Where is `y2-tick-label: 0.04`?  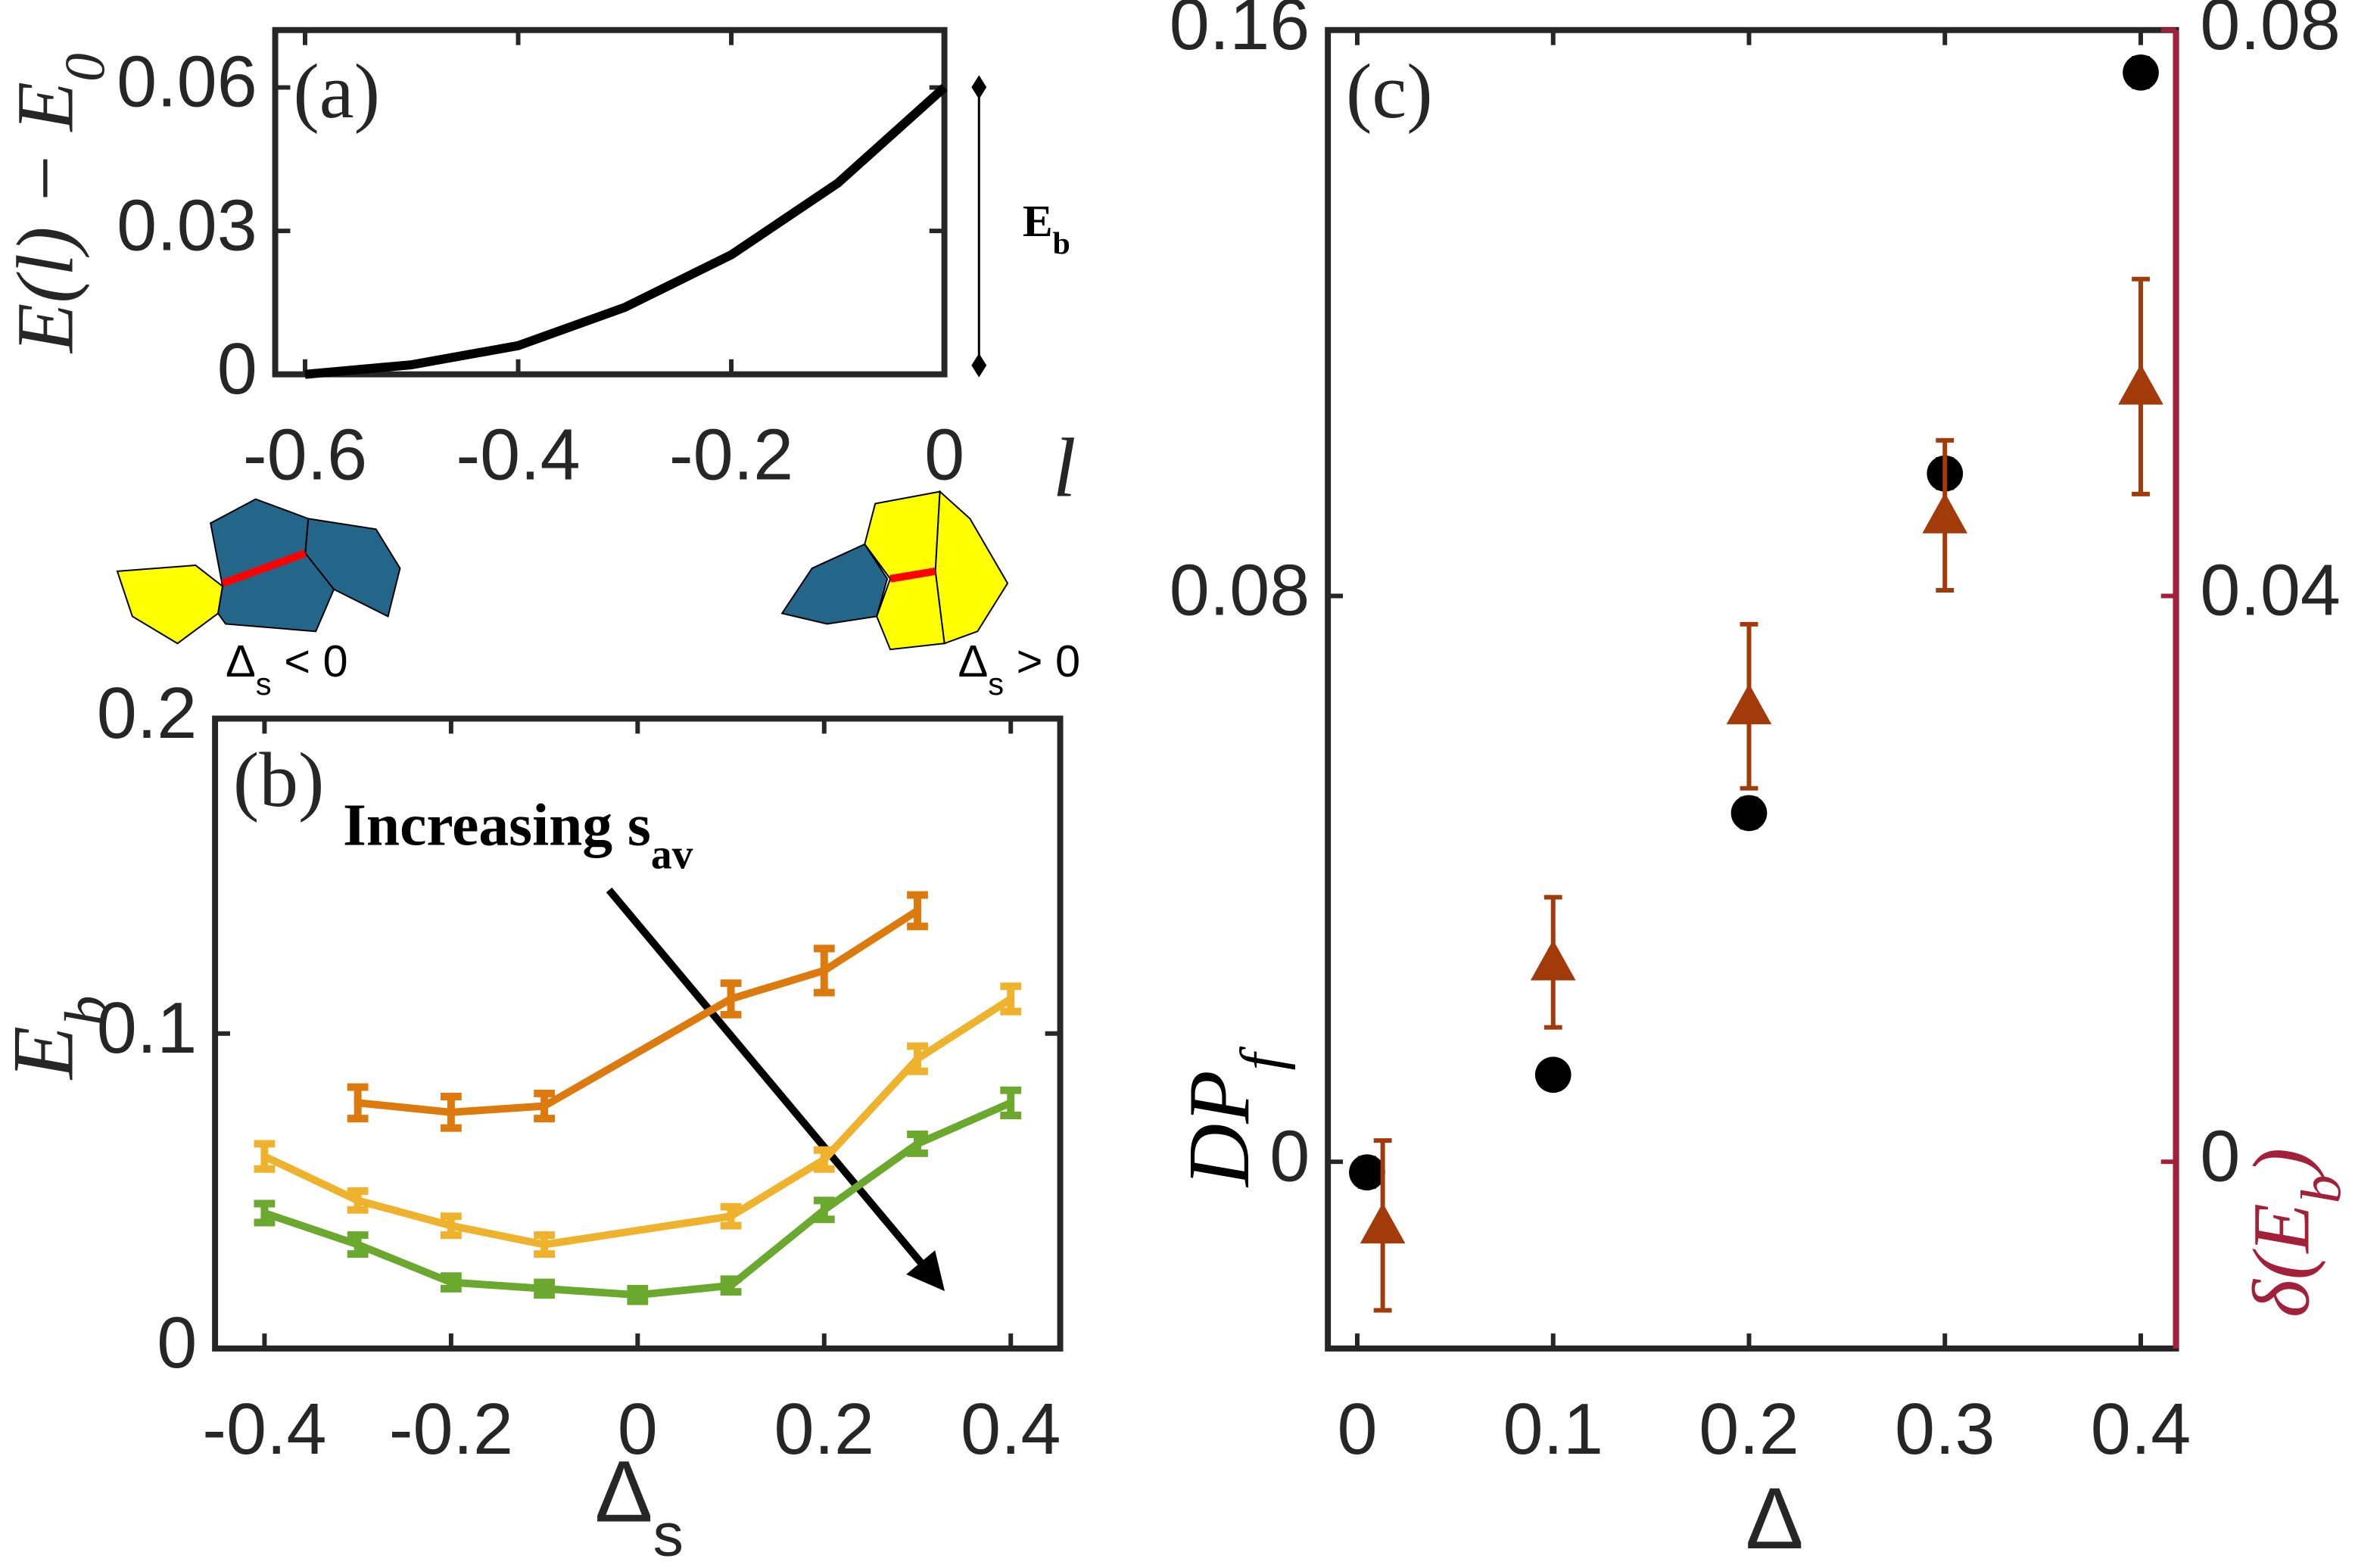
y2-tick-label: 0.04 is located at coordinates (2270, 591).